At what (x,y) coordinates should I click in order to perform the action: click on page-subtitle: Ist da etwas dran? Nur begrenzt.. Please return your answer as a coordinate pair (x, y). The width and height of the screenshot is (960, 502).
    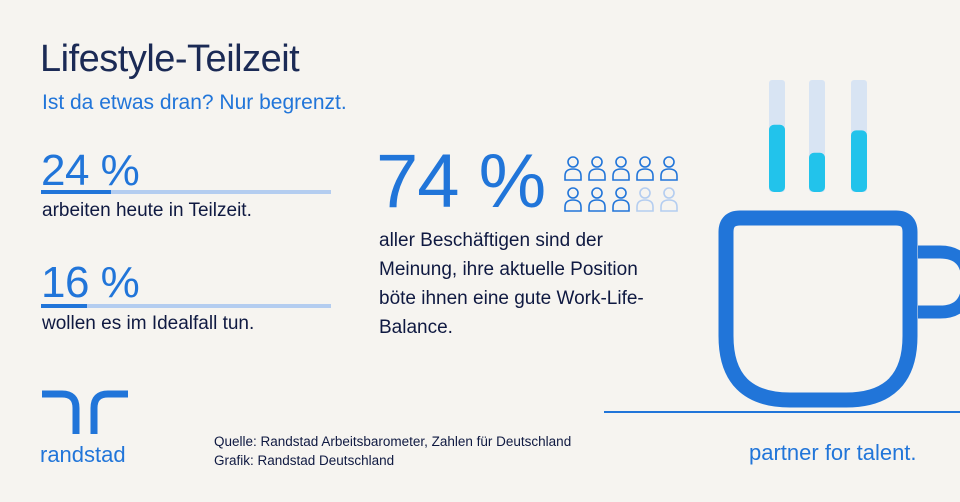
    Looking at the image, I should click on (194, 102).